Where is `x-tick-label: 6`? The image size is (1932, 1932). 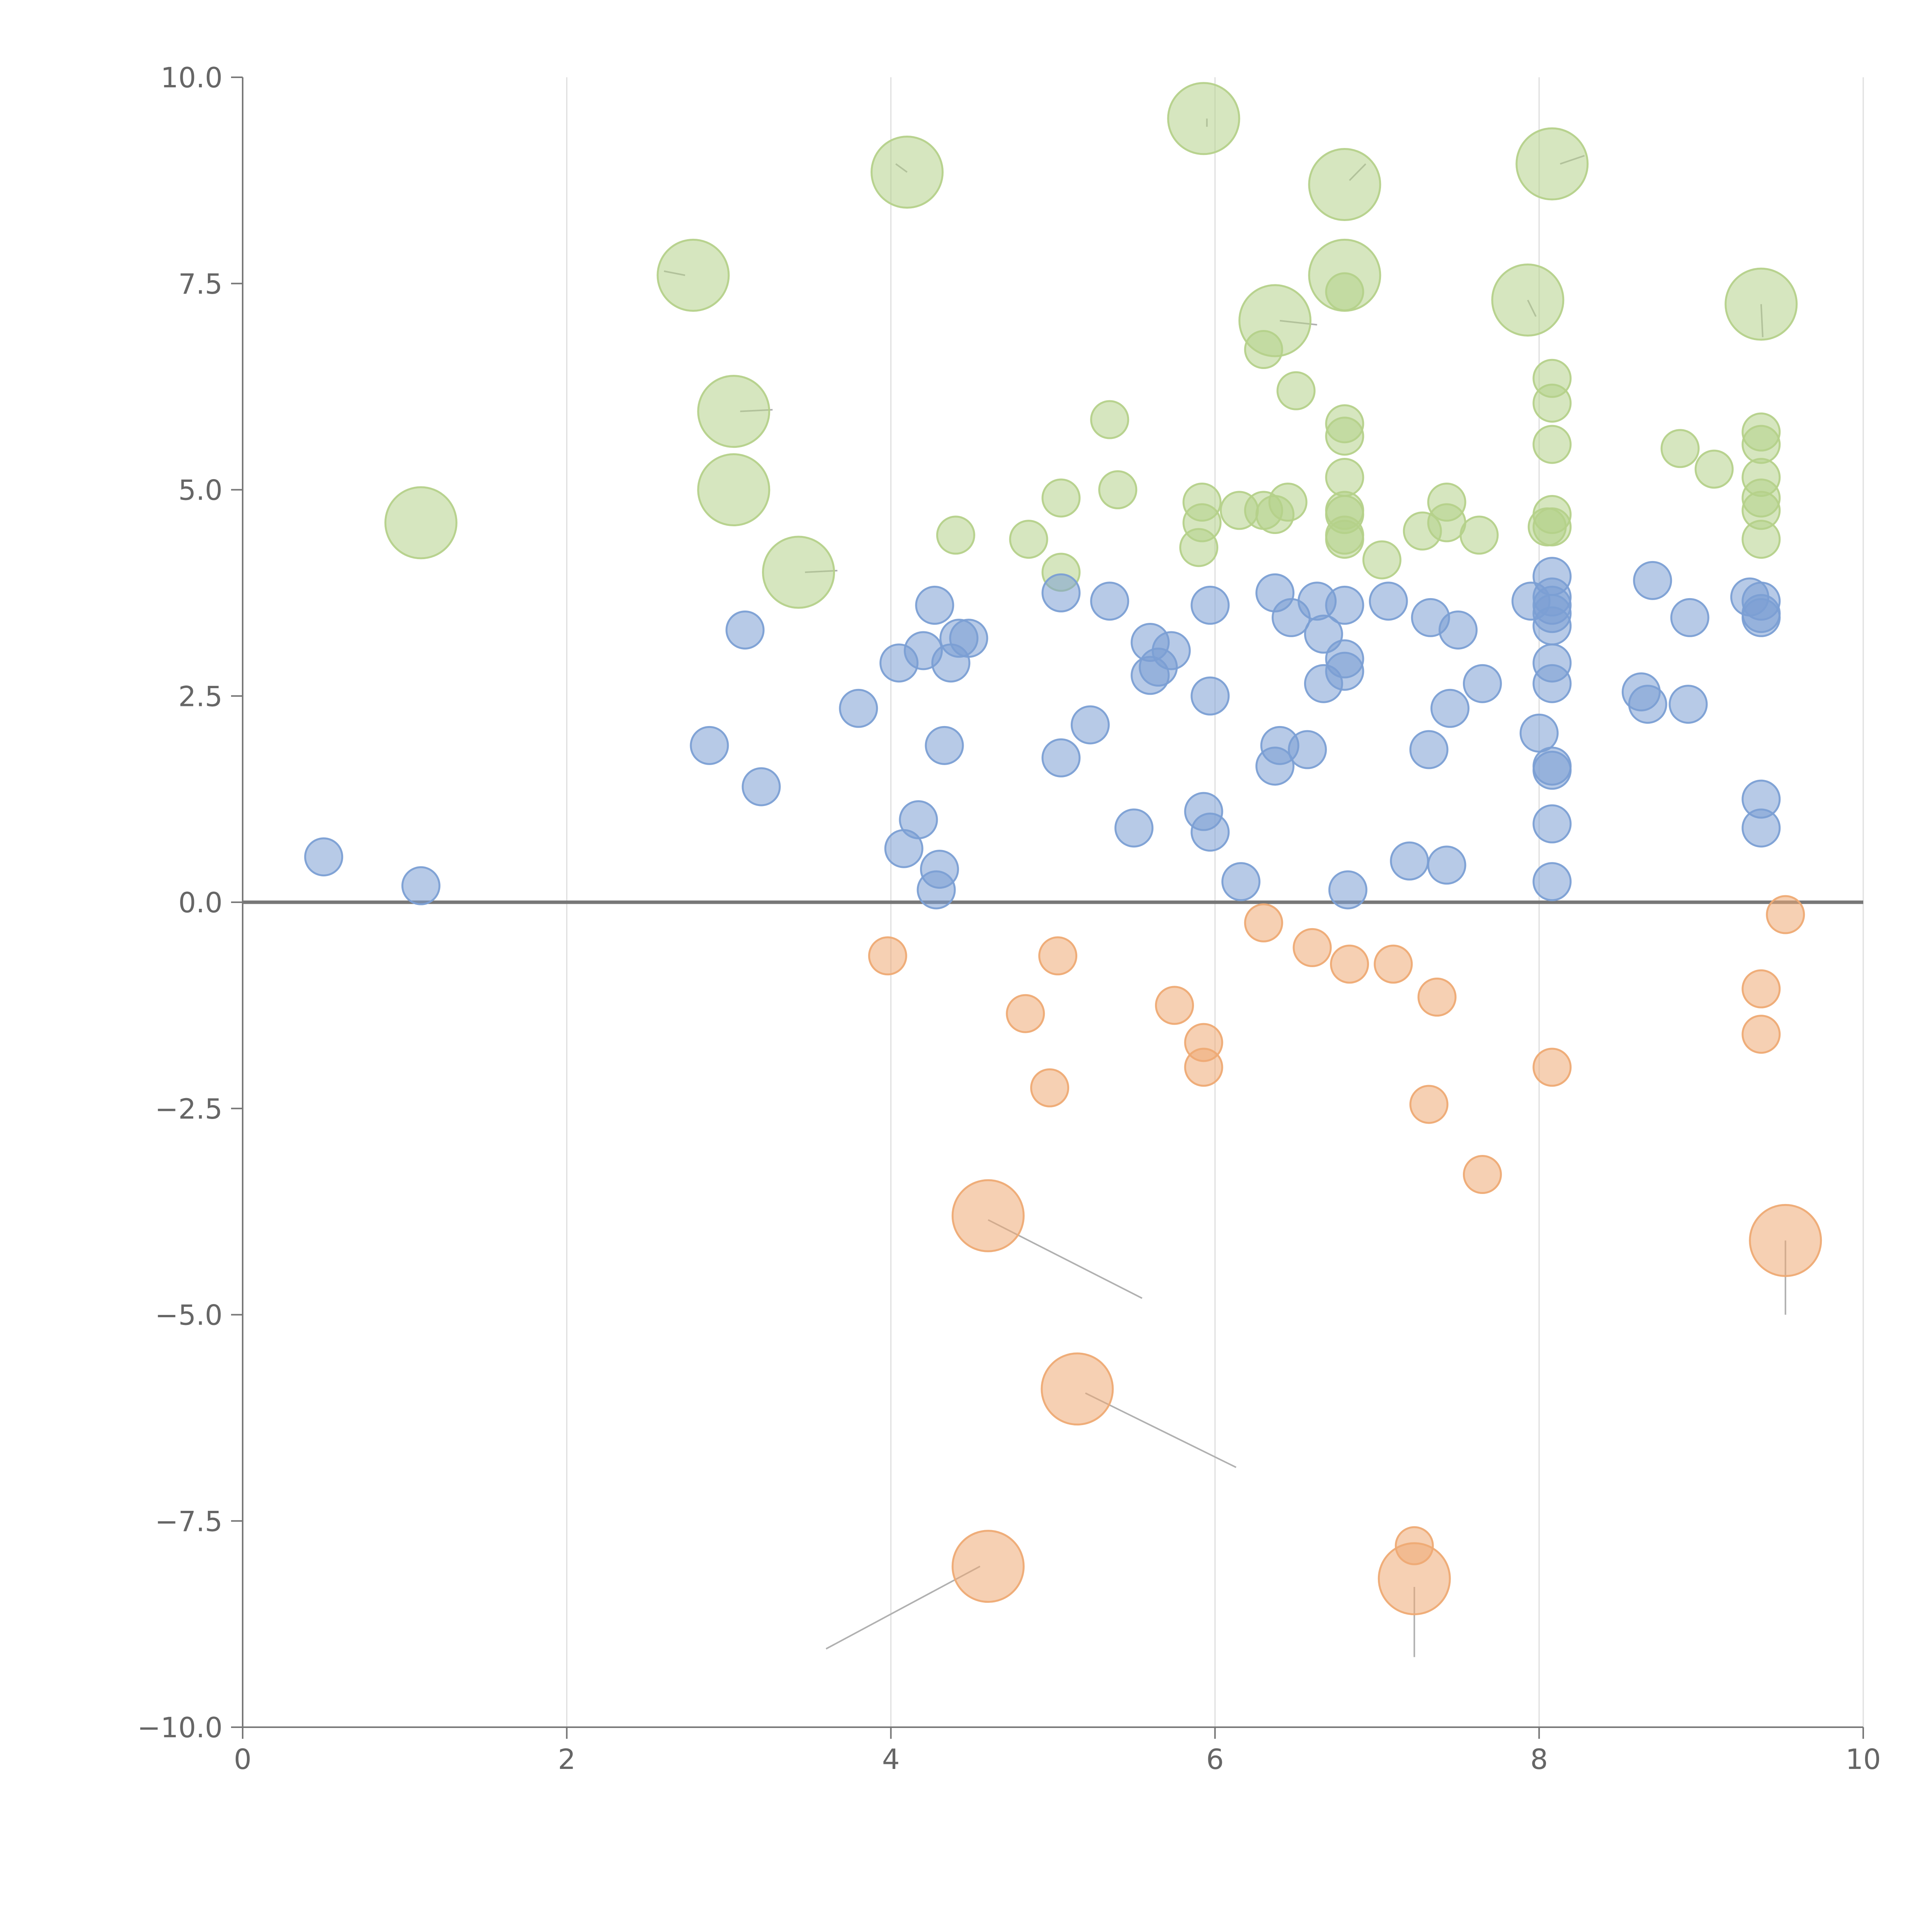 x-tick-label: 6 is located at coordinates (1215, 1759).